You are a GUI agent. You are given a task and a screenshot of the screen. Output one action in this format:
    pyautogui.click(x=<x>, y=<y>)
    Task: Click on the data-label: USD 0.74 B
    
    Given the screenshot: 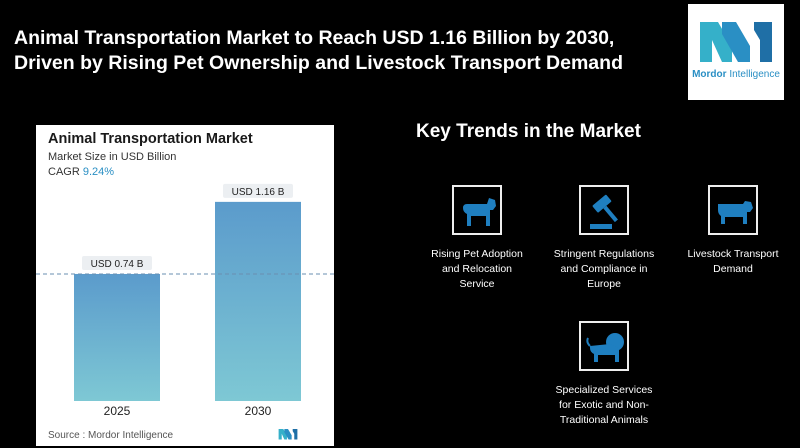 What is the action you would take?
    pyautogui.click(x=117, y=264)
    